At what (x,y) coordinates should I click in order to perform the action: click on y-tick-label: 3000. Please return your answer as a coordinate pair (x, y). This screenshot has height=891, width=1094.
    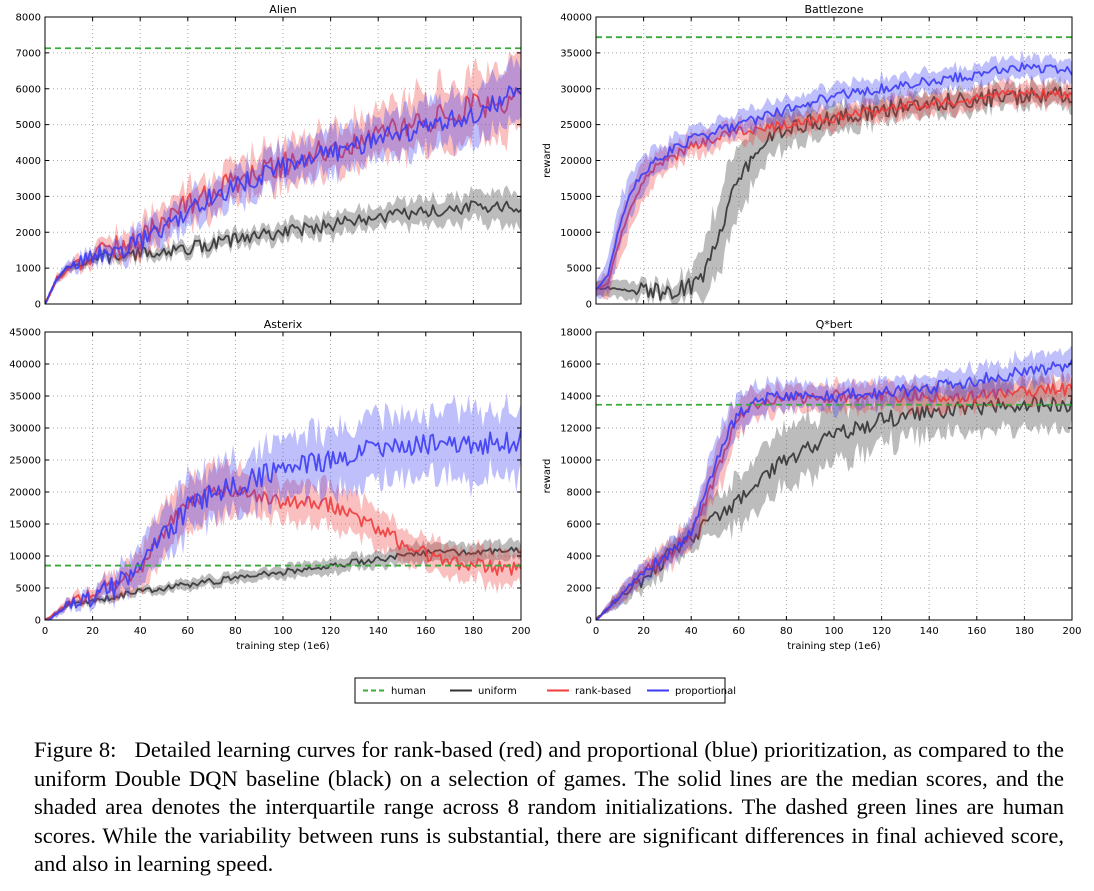
    Looking at the image, I should click on (28, 197).